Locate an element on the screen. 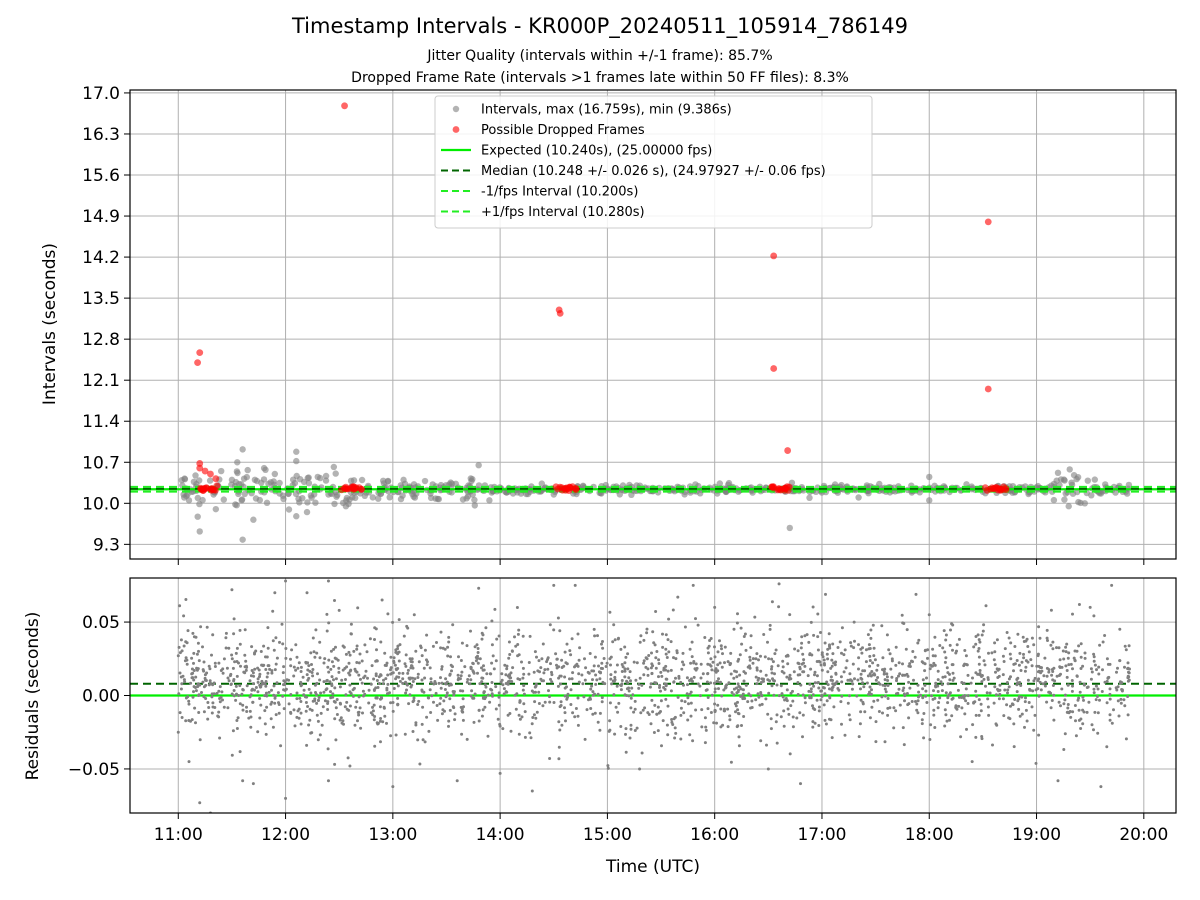 This screenshot has width=1200, height=900. time-x-tick-label: 20:00 is located at coordinates (1143, 835).